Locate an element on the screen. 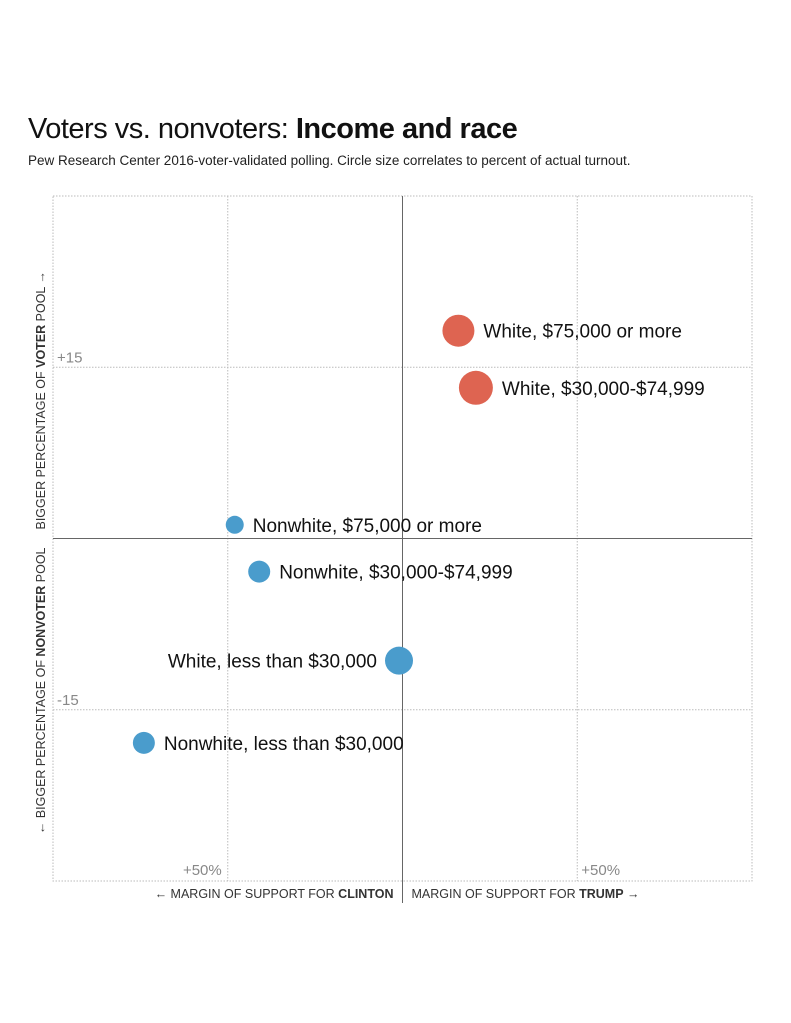 The image size is (791, 1023). point-label: White, $30,000-$74,999 is located at coordinates (603, 389).